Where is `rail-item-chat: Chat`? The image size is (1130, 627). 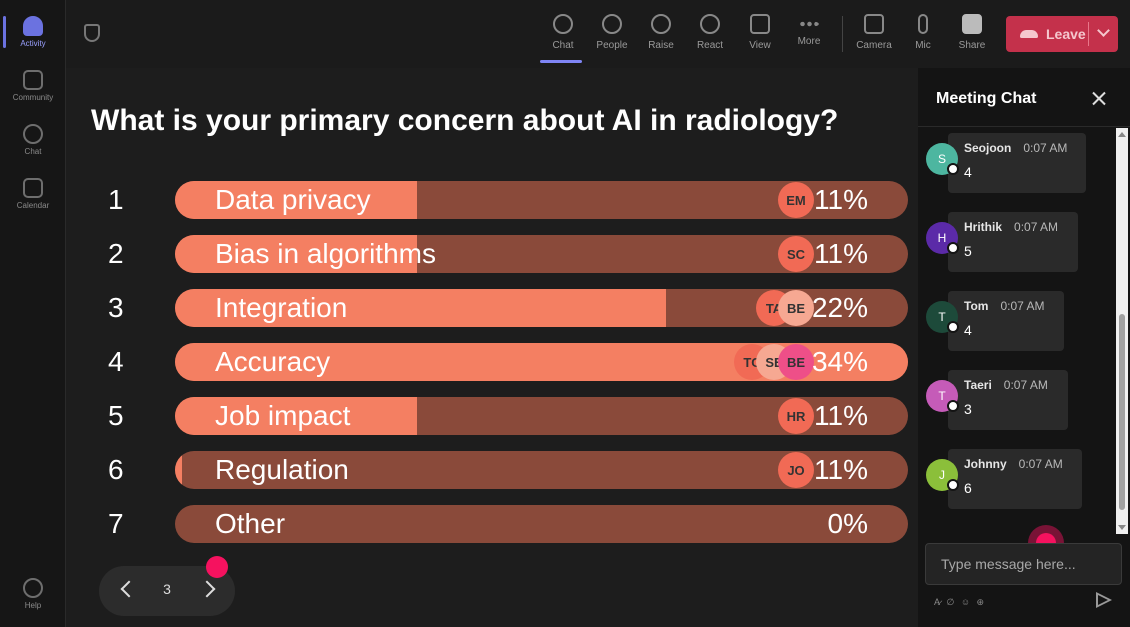
rail-item-chat: Chat is located at coordinates (33, 140).